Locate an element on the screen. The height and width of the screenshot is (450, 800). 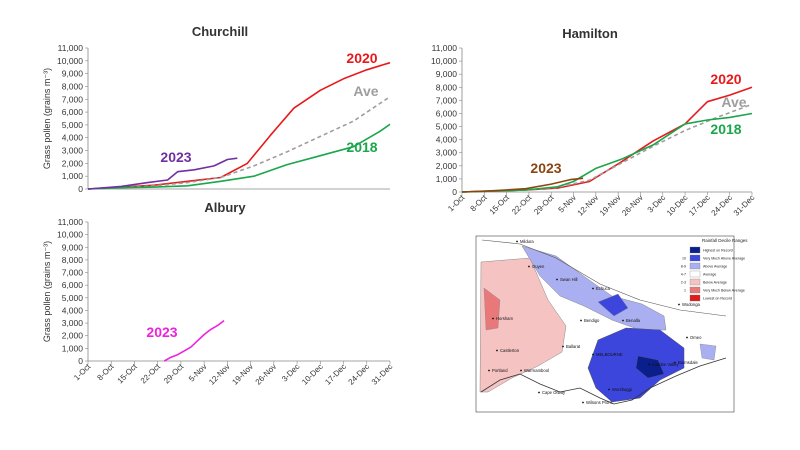
map-legend-label: Very Much Above Average is located at coordinates (724, 259).